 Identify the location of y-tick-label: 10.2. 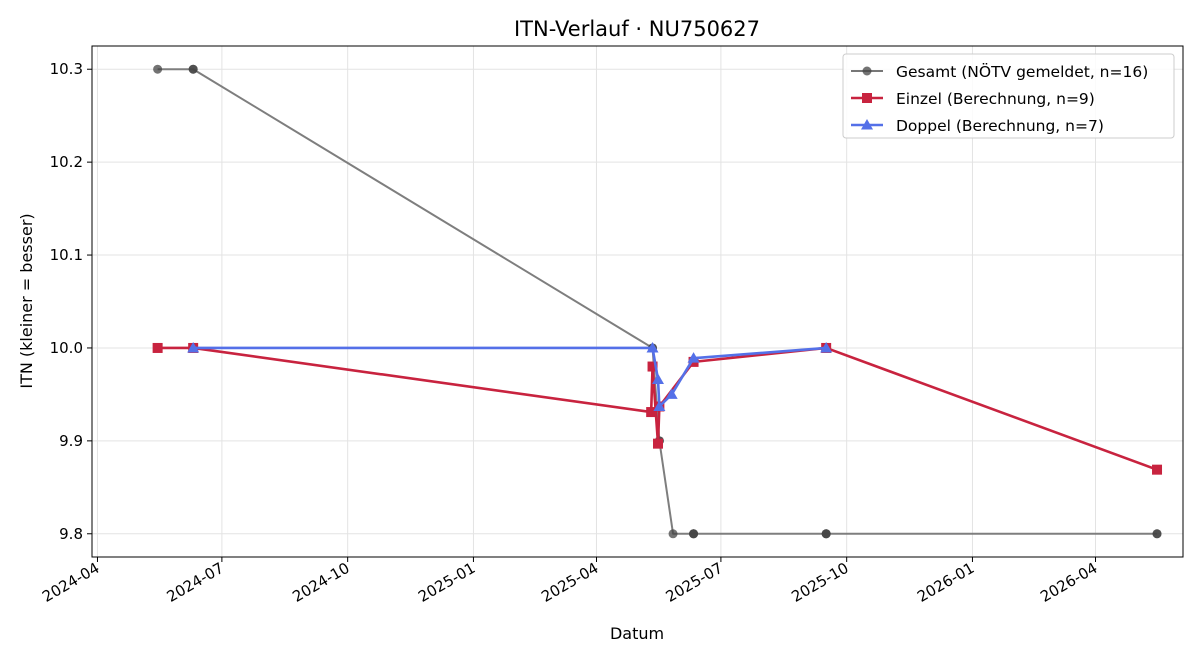
(66, 162).